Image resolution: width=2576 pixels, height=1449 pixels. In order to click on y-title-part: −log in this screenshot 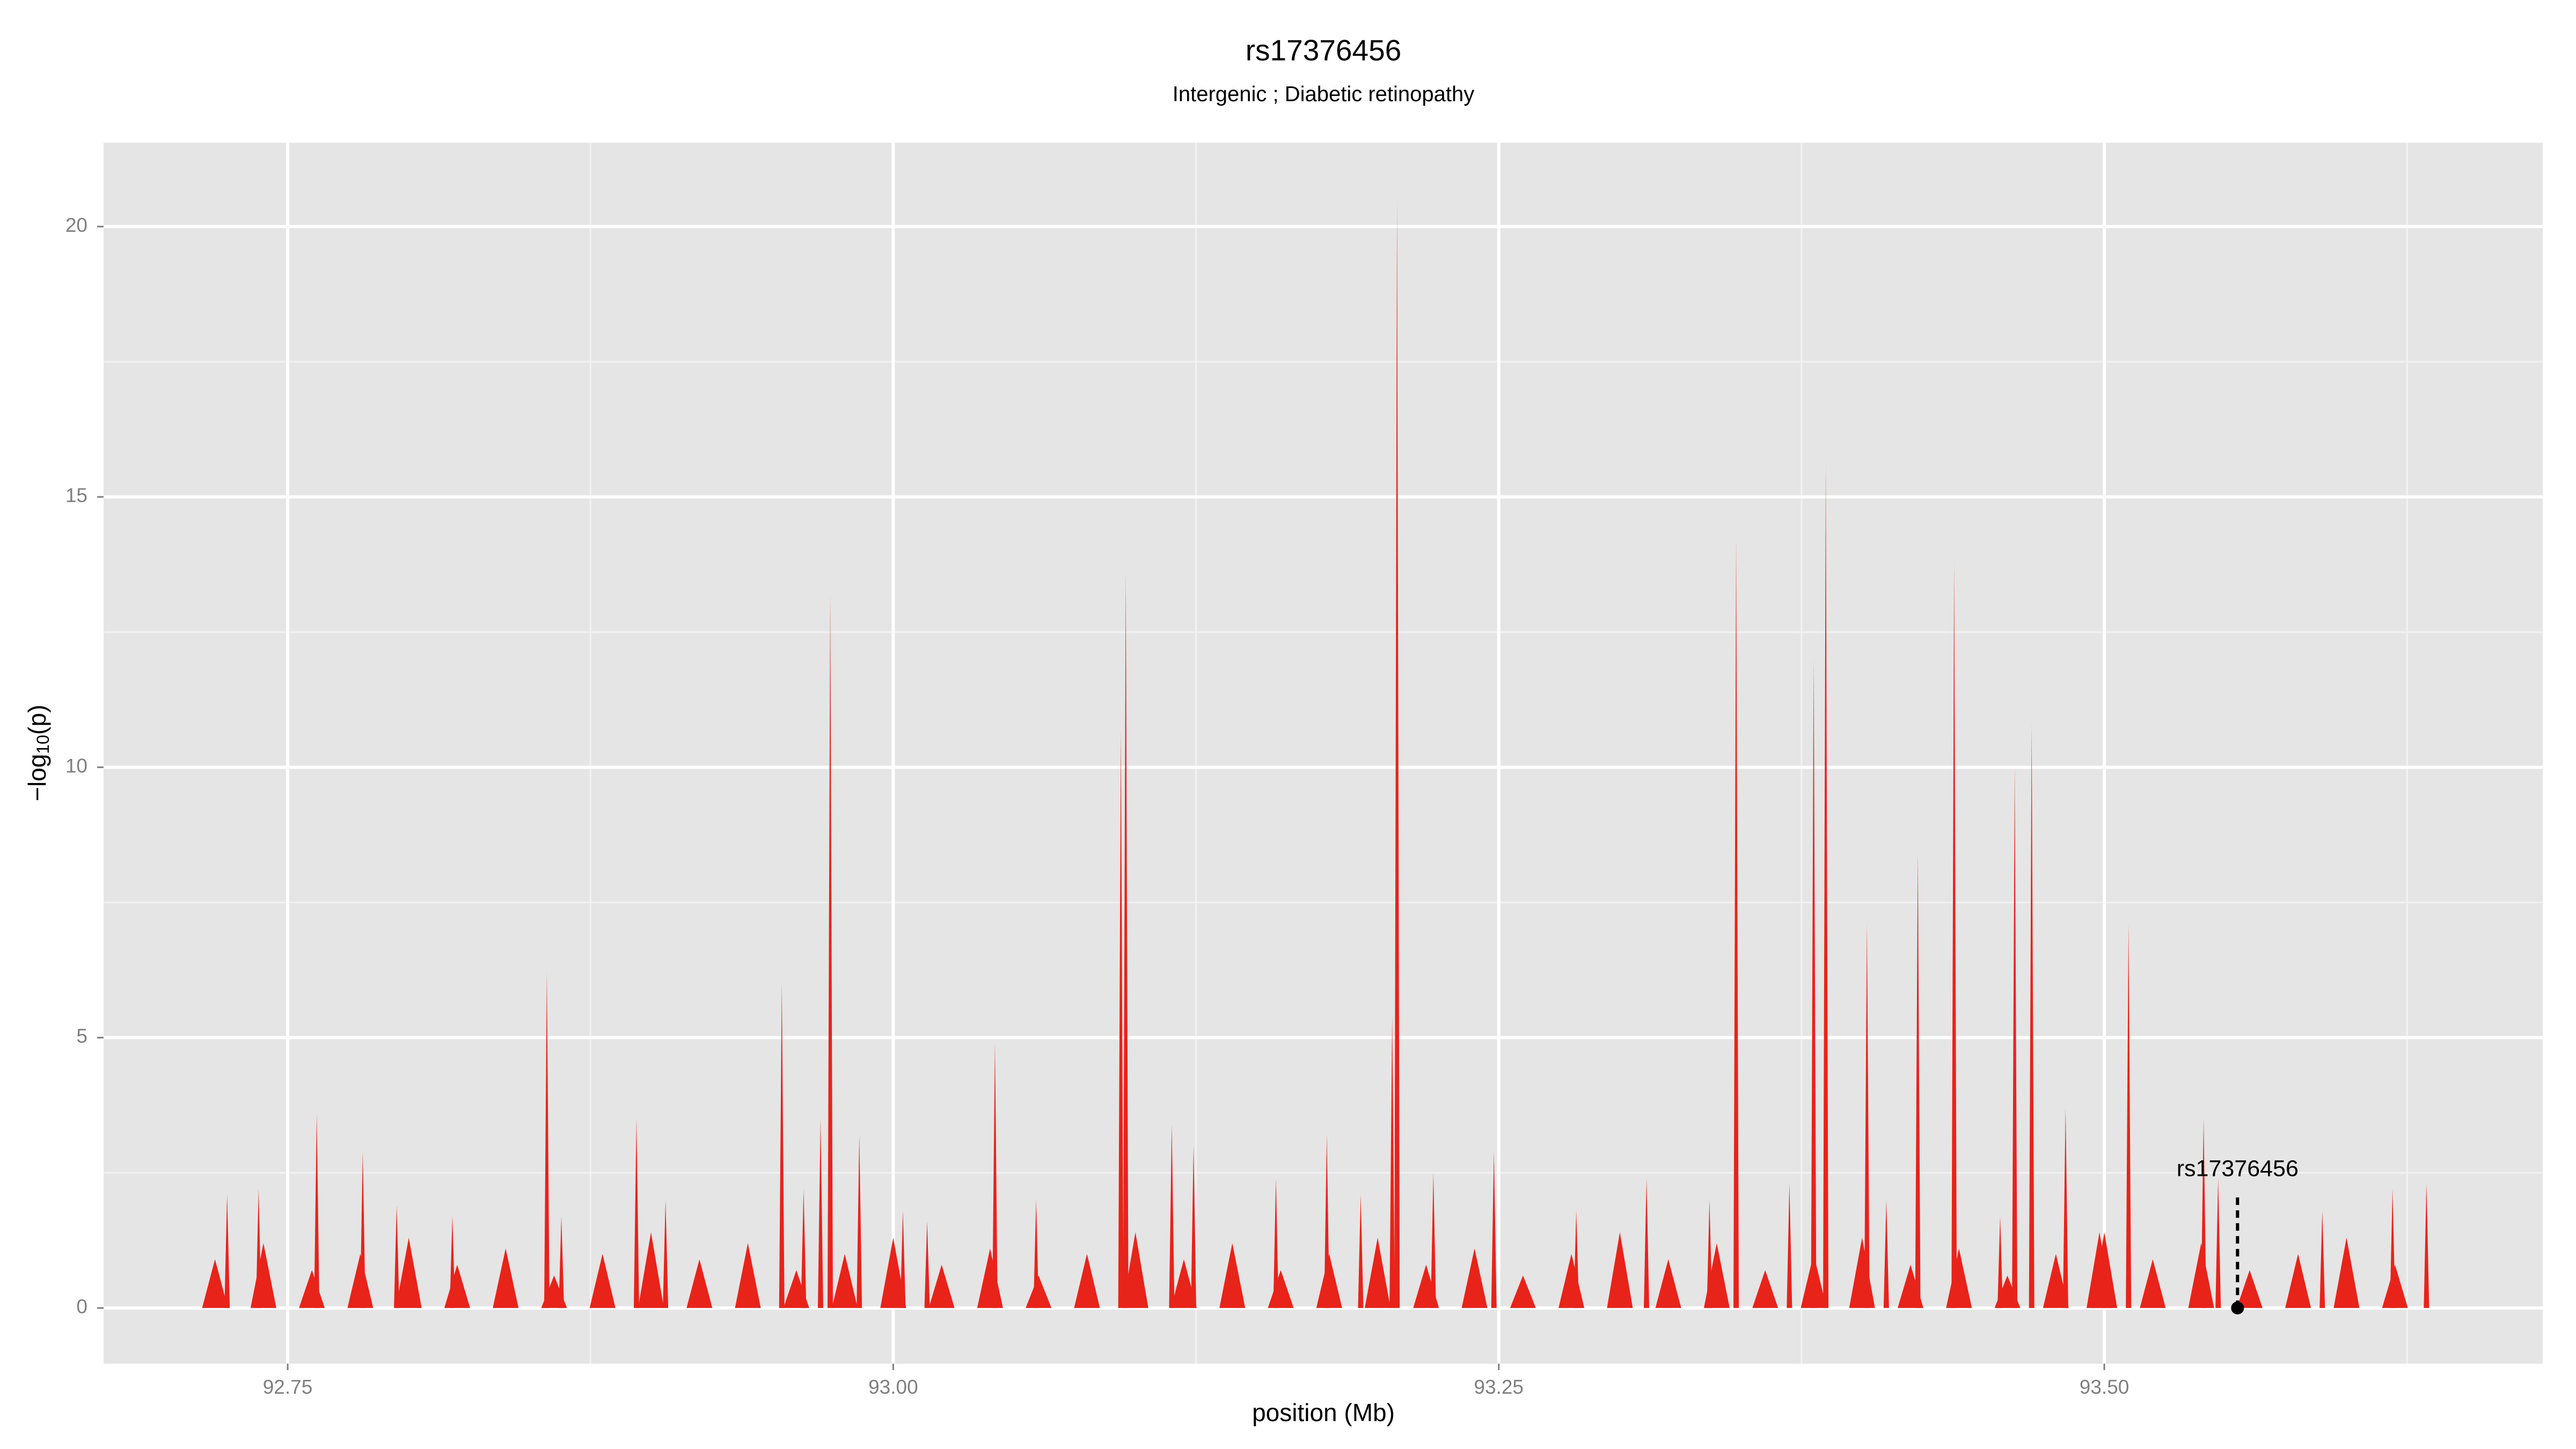, I will do `click(37, 777)`.